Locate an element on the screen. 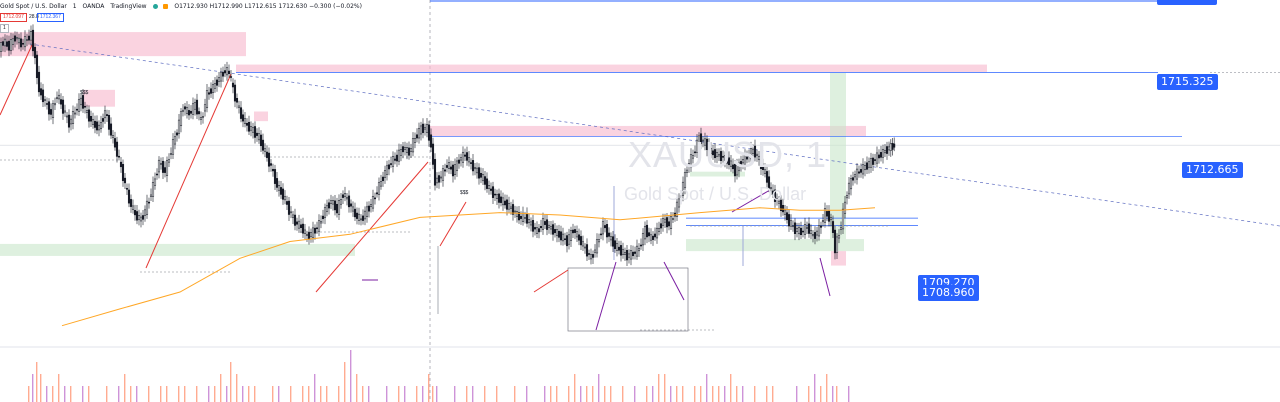 This screenshot has width=1280, height=402. price-badge-1715: 1715.325 is located at coordinates (1187, 82).